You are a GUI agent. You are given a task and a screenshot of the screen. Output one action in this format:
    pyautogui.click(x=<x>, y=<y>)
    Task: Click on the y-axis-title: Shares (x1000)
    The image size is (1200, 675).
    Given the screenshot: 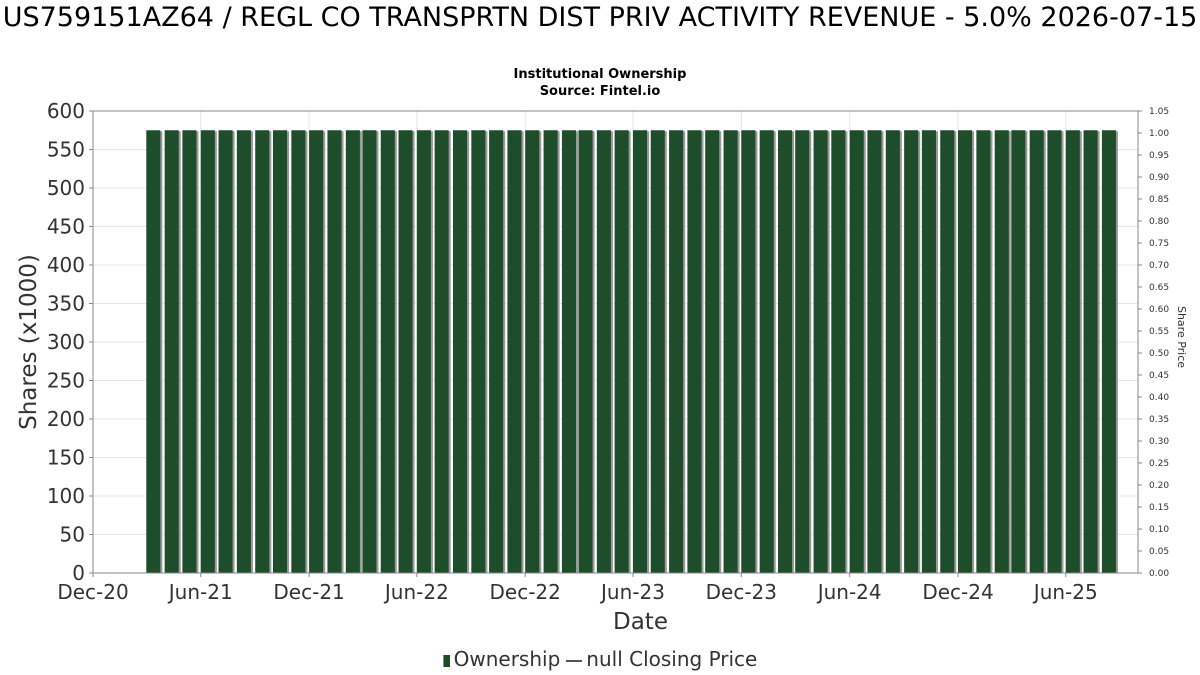 What is the action you would take?
    pyautogui.click(x=29, y=342)
    